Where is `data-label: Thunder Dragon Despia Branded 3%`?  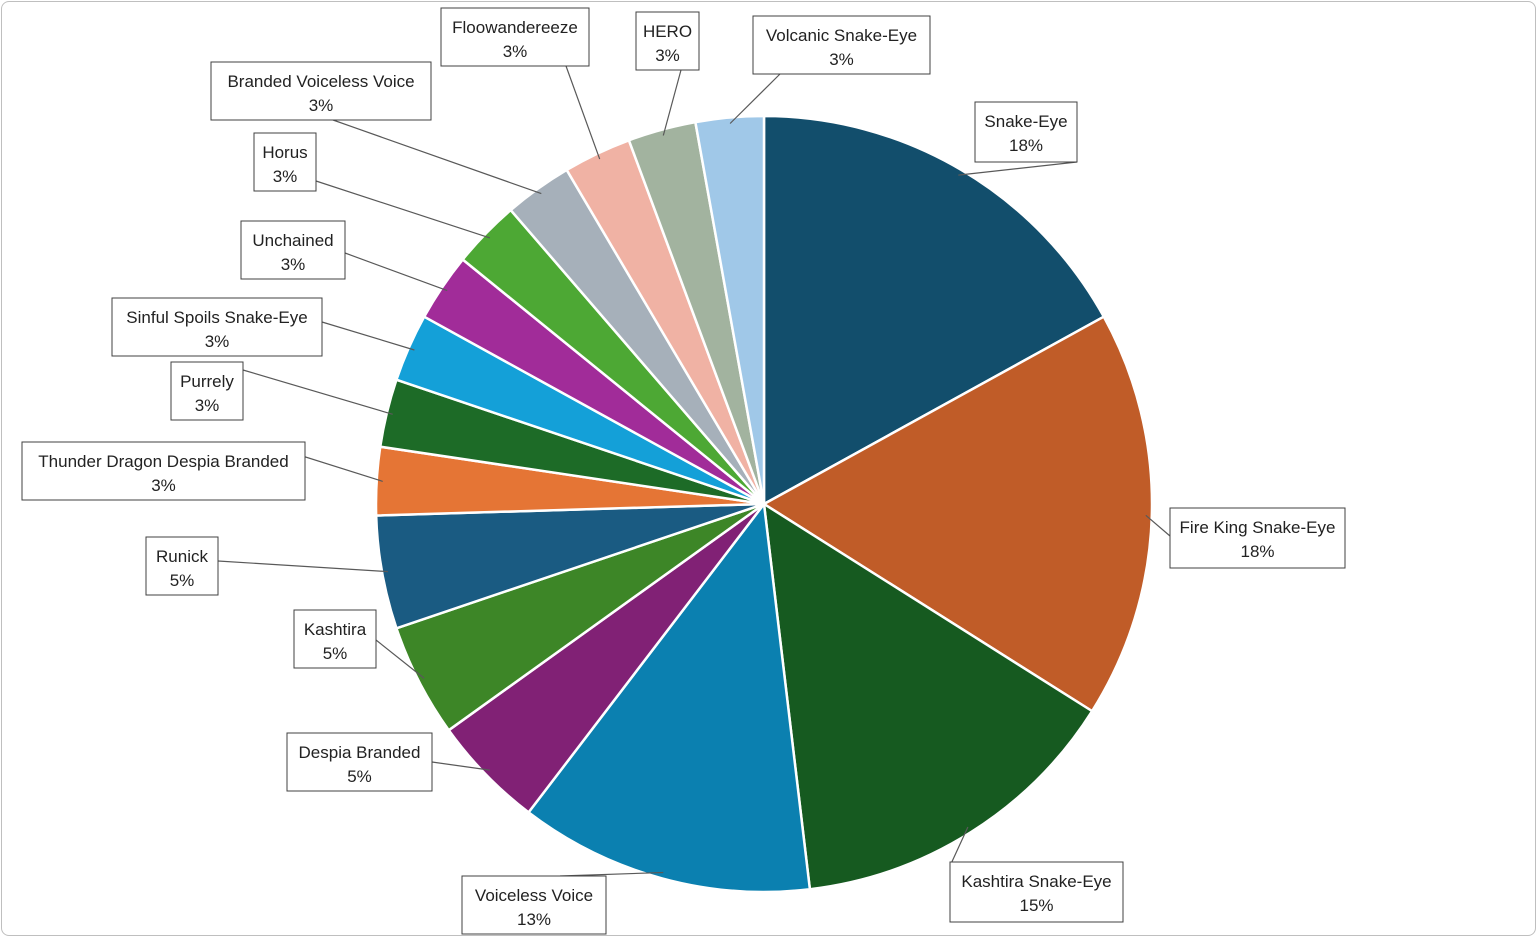
data-label: Thunder Dragon Despia Branded 3% is located at coordinates (163, 471).